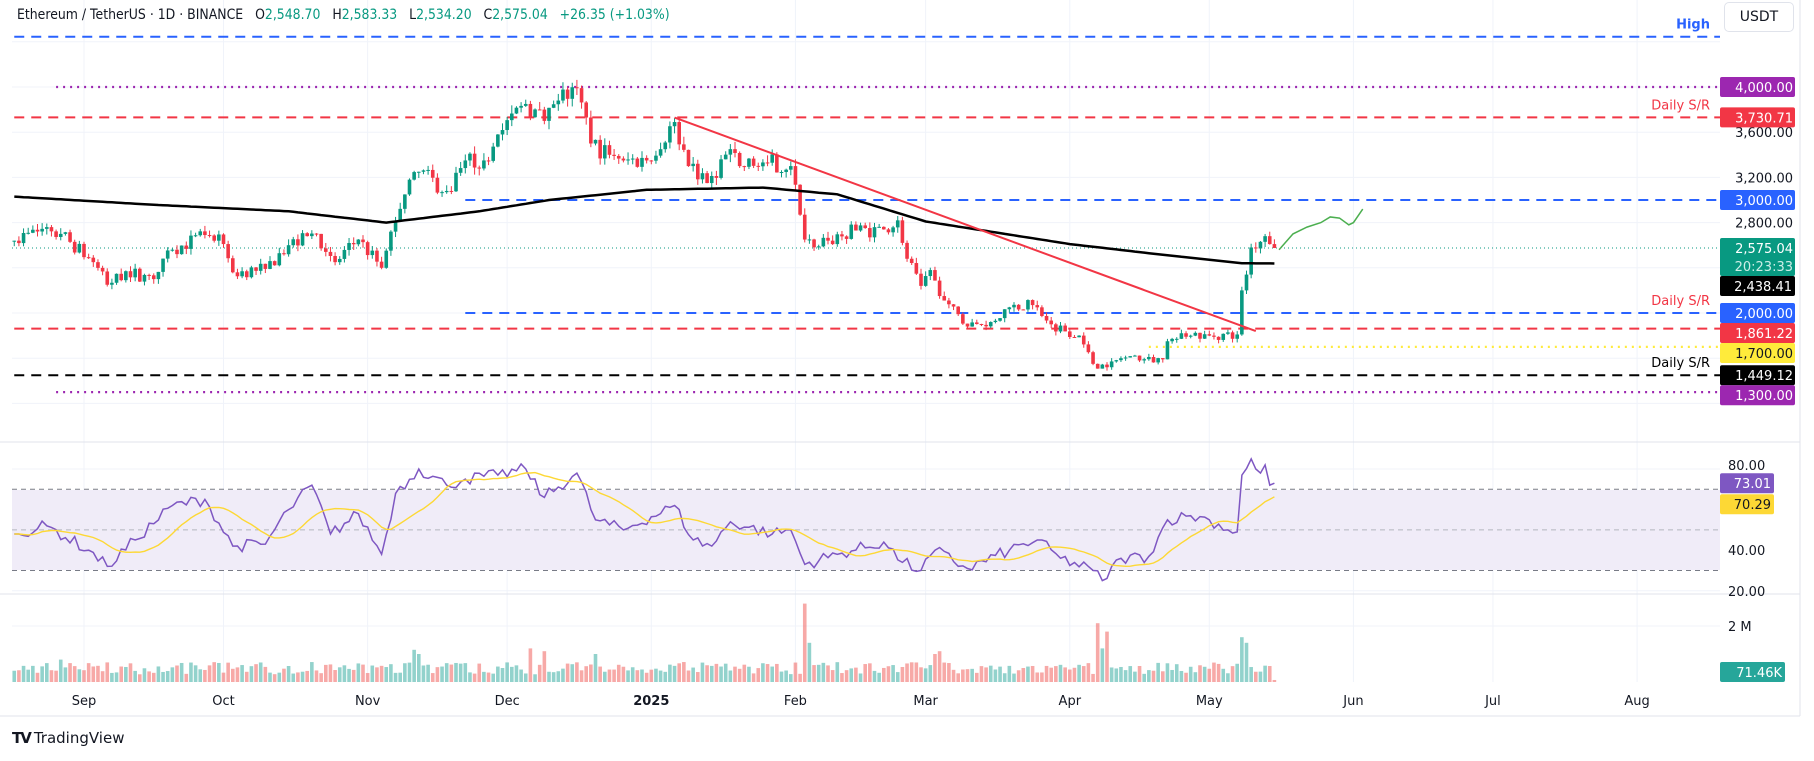 The width and height of the screenshot is (1814, 761). I want to click on time-axis: Sep Oct Nov Dec 2025 Feb Mar Apr May Jun Jul Aug, so click(861, 701).